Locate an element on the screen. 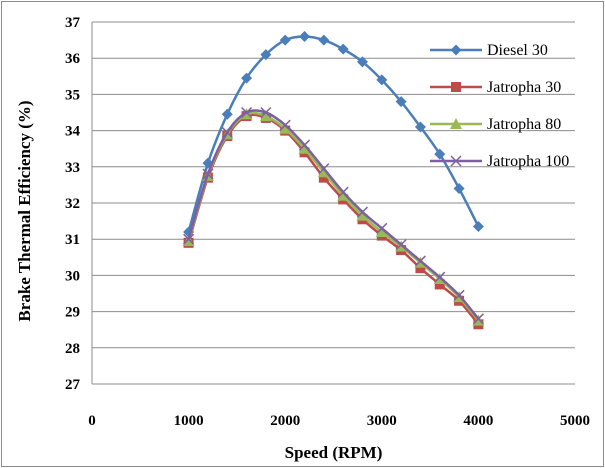  legend-label: Jatropha 80 is located at coordinates (524, 124).